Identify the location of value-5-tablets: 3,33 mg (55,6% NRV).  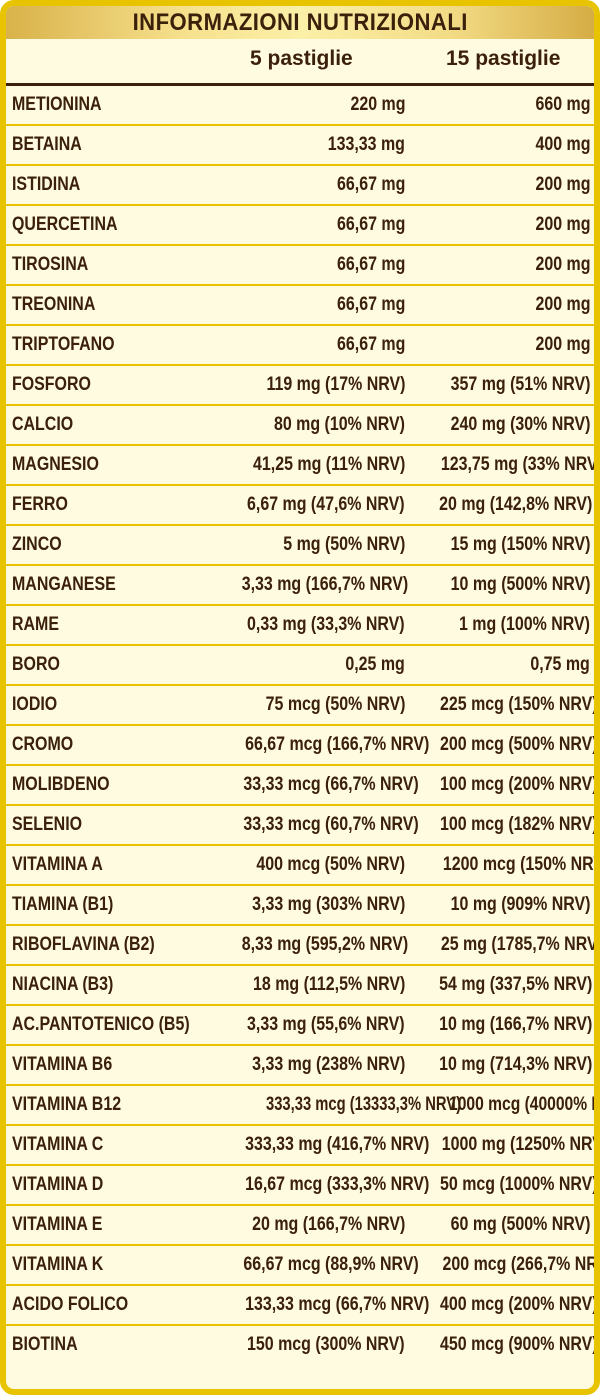
(307, 1025).